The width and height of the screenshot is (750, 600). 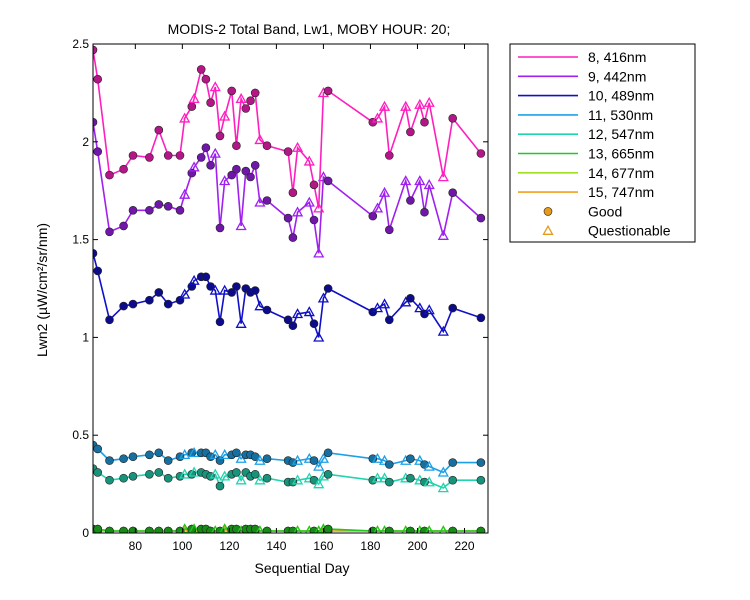 What do you see at coordinates (629, 231) in the screenshot?
I see `legend-questionable-label: Questionable` at bounding box center [629, 231].